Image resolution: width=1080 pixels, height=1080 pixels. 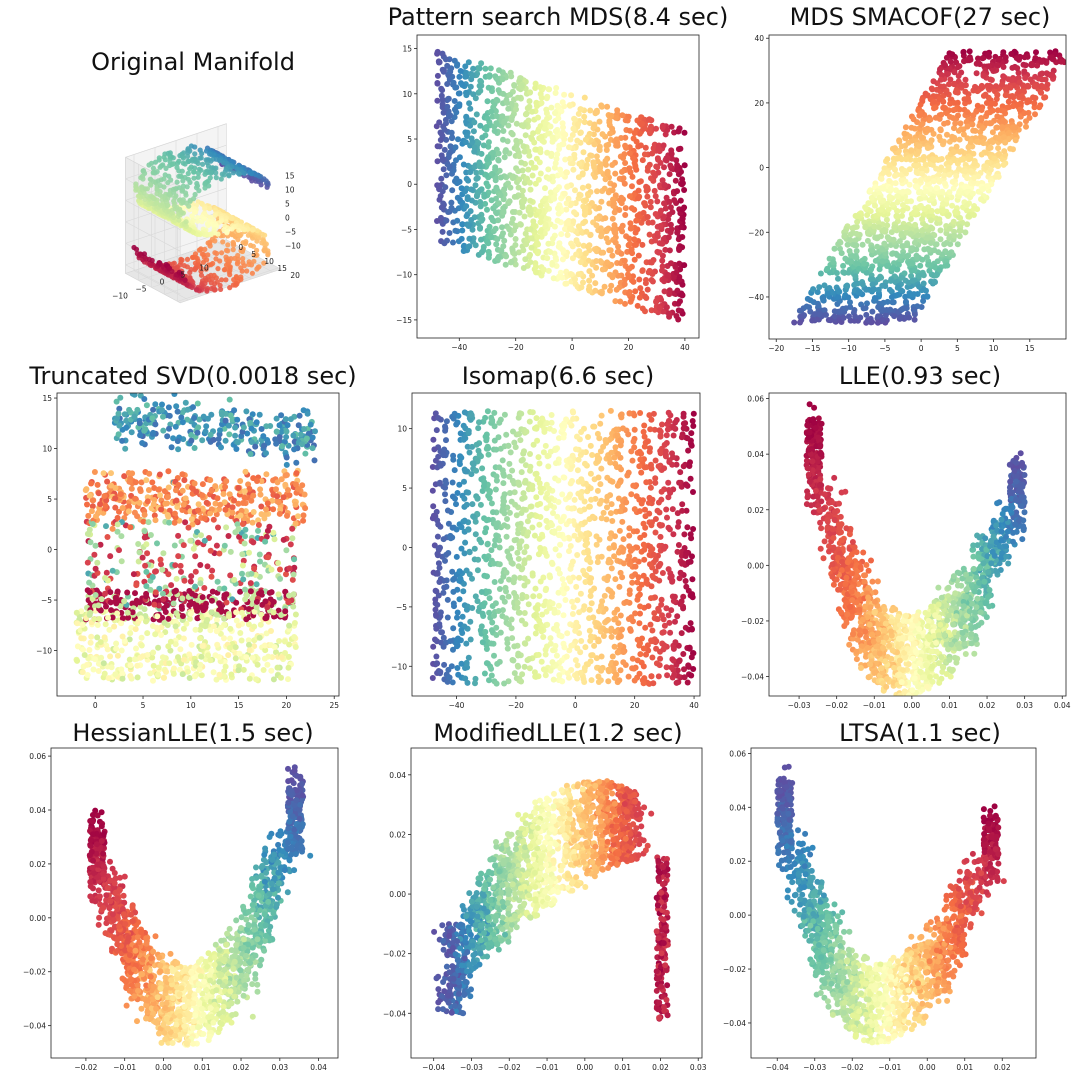 I want to click on grid-line, so click(x=153, y=215).